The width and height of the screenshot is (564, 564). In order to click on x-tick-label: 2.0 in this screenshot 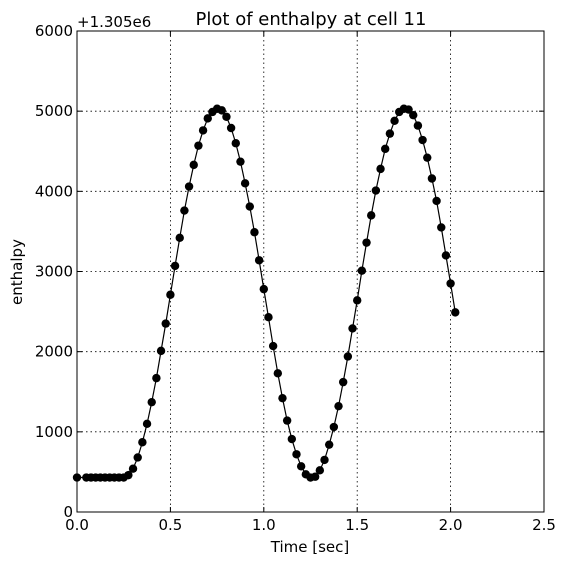, I will do `click(451, 525)`.